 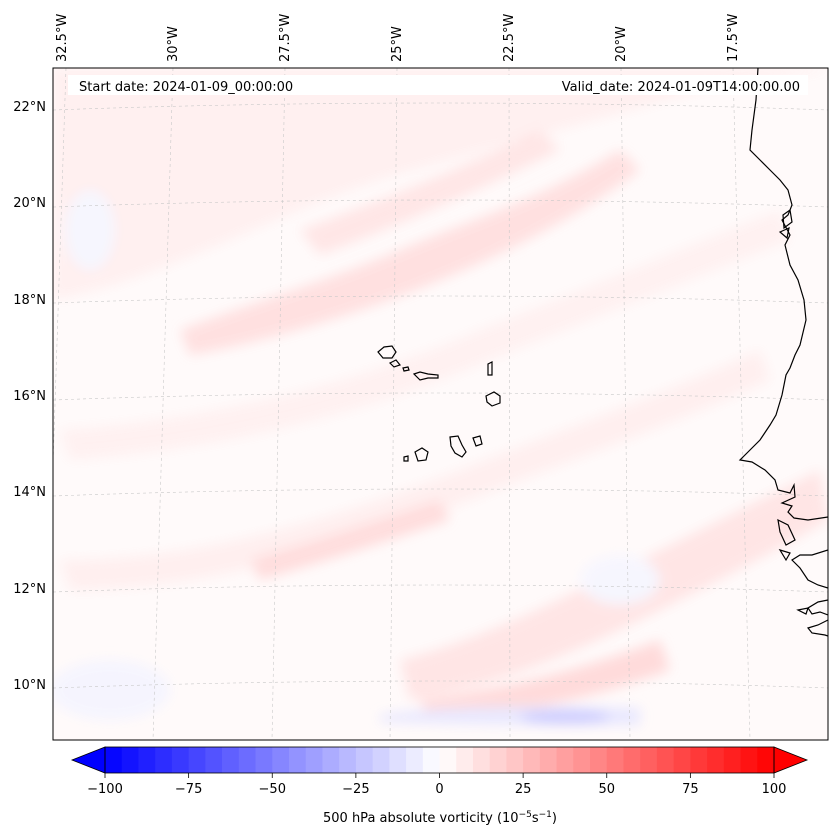 I want to click on lat-label: 20°N, so click(x=29, y=203).